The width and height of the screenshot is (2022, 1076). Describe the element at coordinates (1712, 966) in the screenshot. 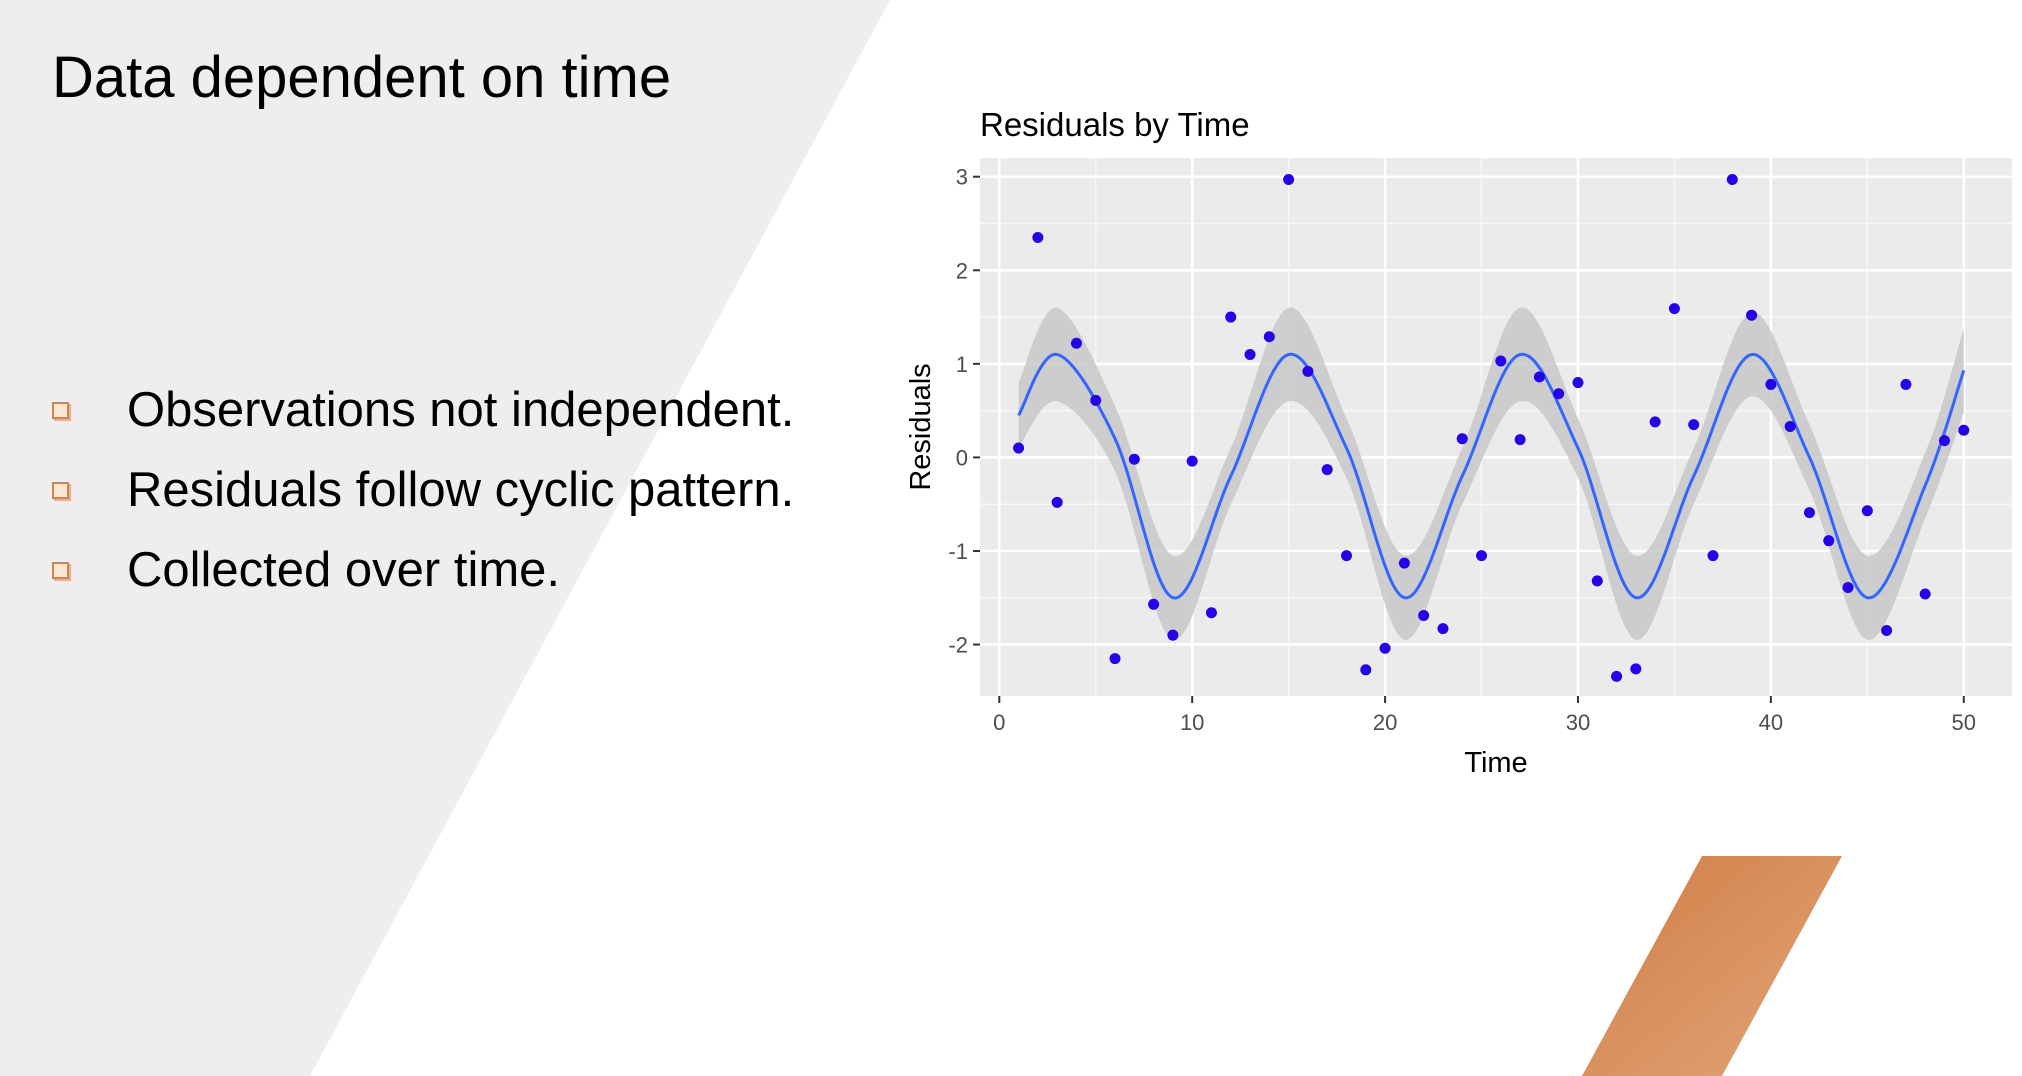

I see `orange-accent-stripe` at that location.